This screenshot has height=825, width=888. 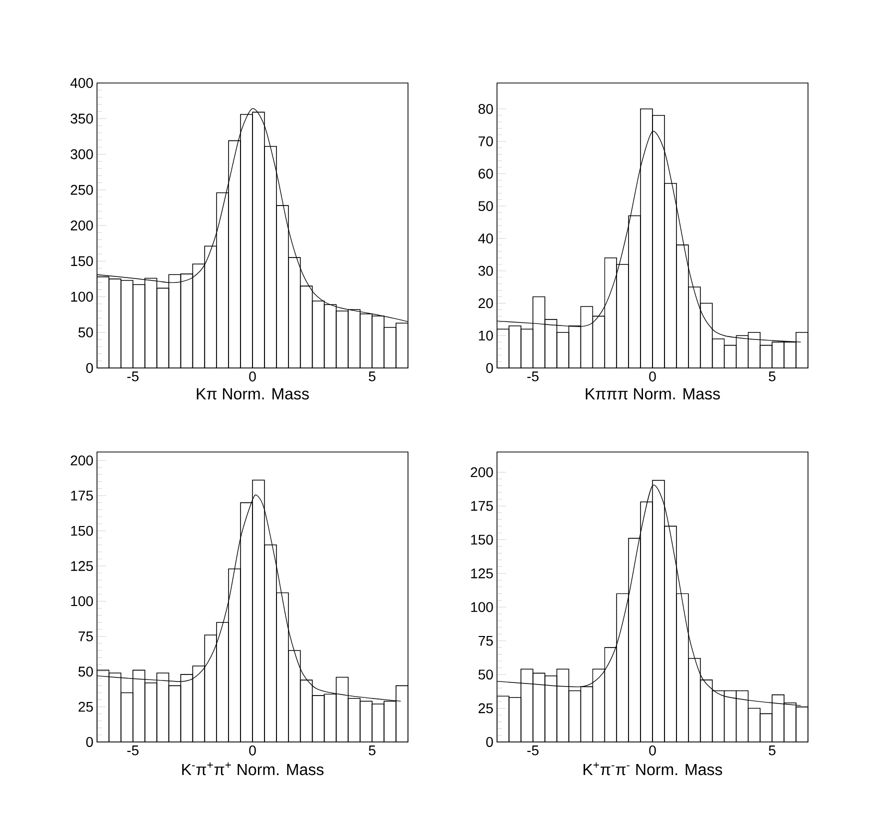 I want to click on x-axis-title: K$^{+}$π$^{-}$π$^{-}$ Norm. Mass, so click(x=653, y=769).